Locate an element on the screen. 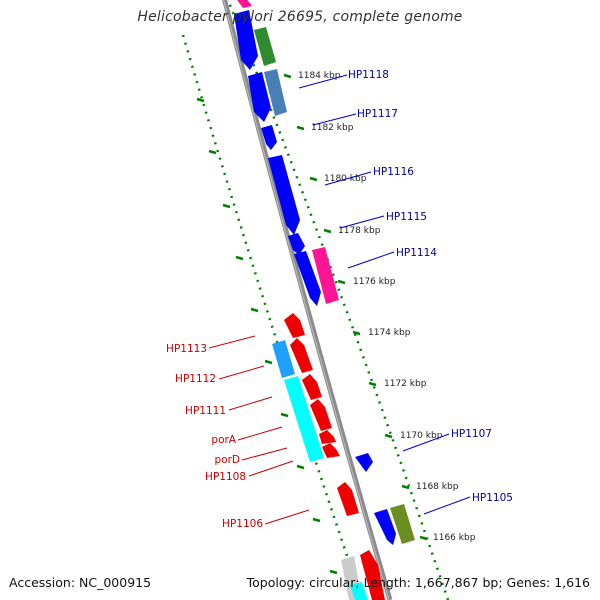 The width and height of the screenshot is (600, 600). gene-label-hp1113: HP1113 is located at coordinates (186, 349).